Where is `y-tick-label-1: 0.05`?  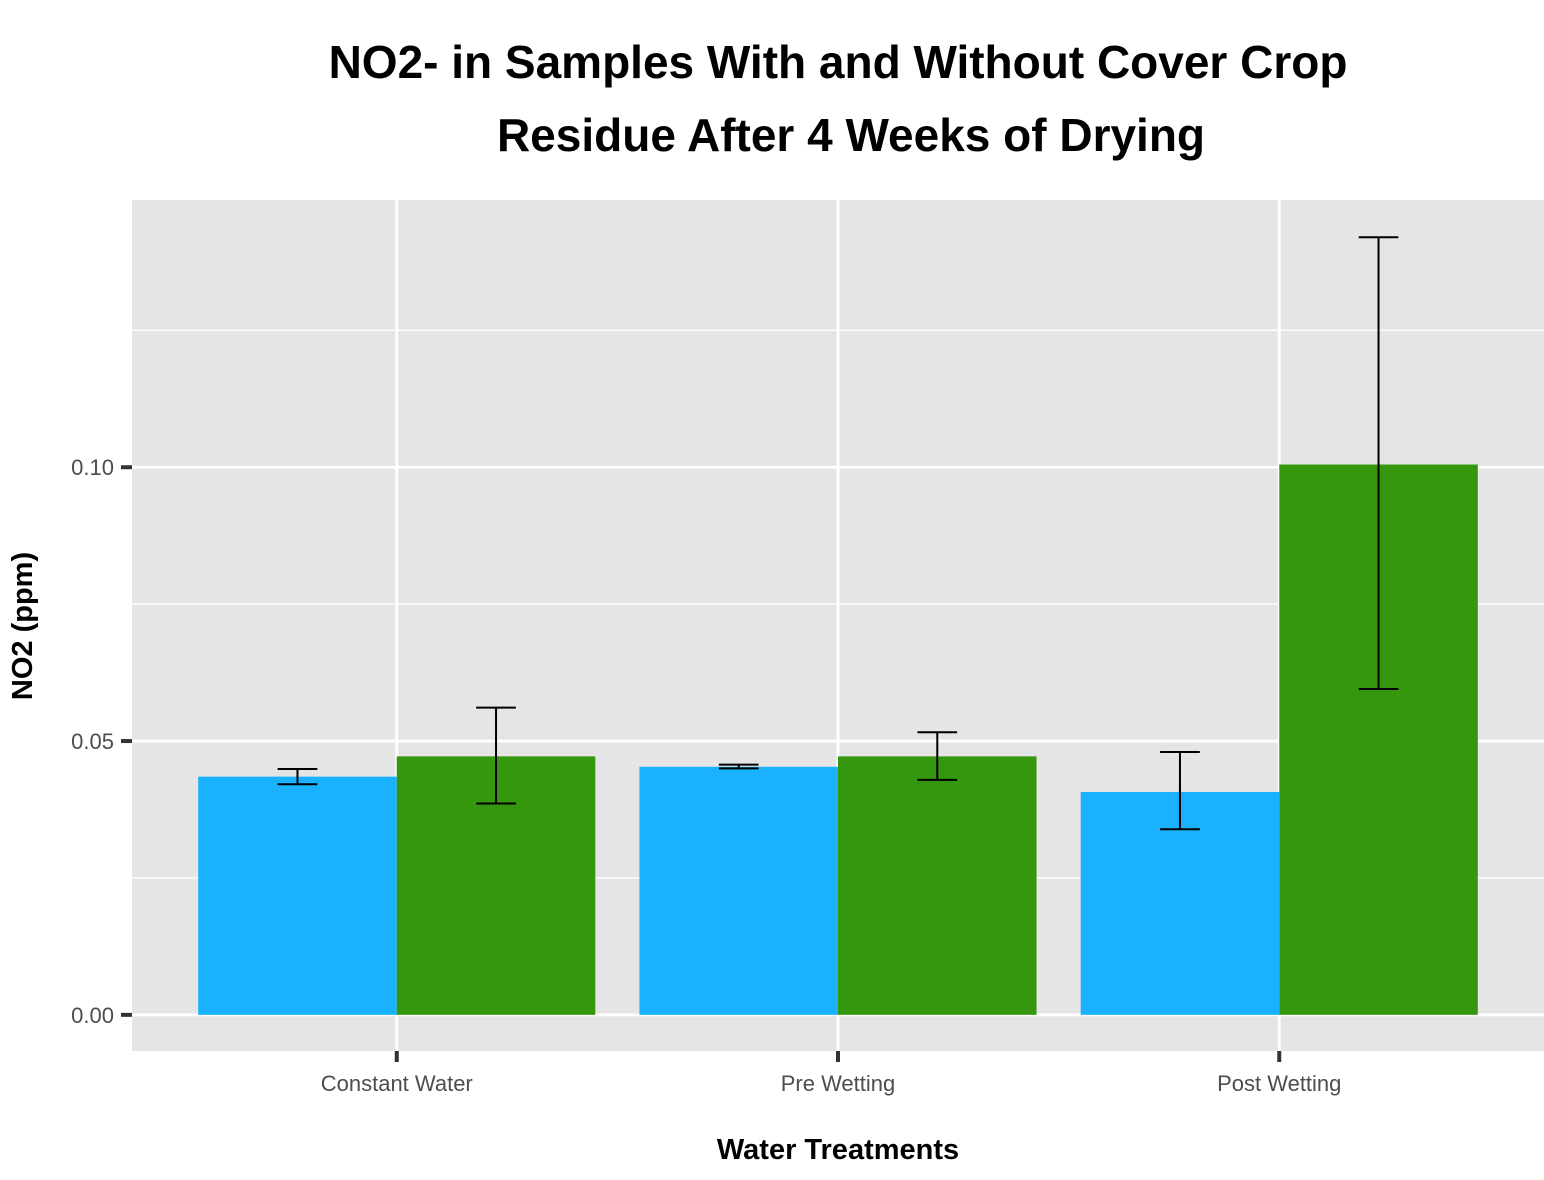 y-tick-label-1: 0.05 is located at coordinates (92, 741).